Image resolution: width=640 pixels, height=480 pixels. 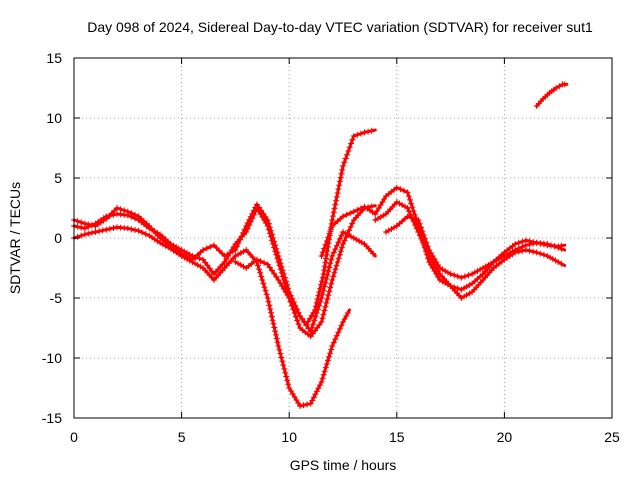 I want to click on series-track-h, so click(x=551, y=95).